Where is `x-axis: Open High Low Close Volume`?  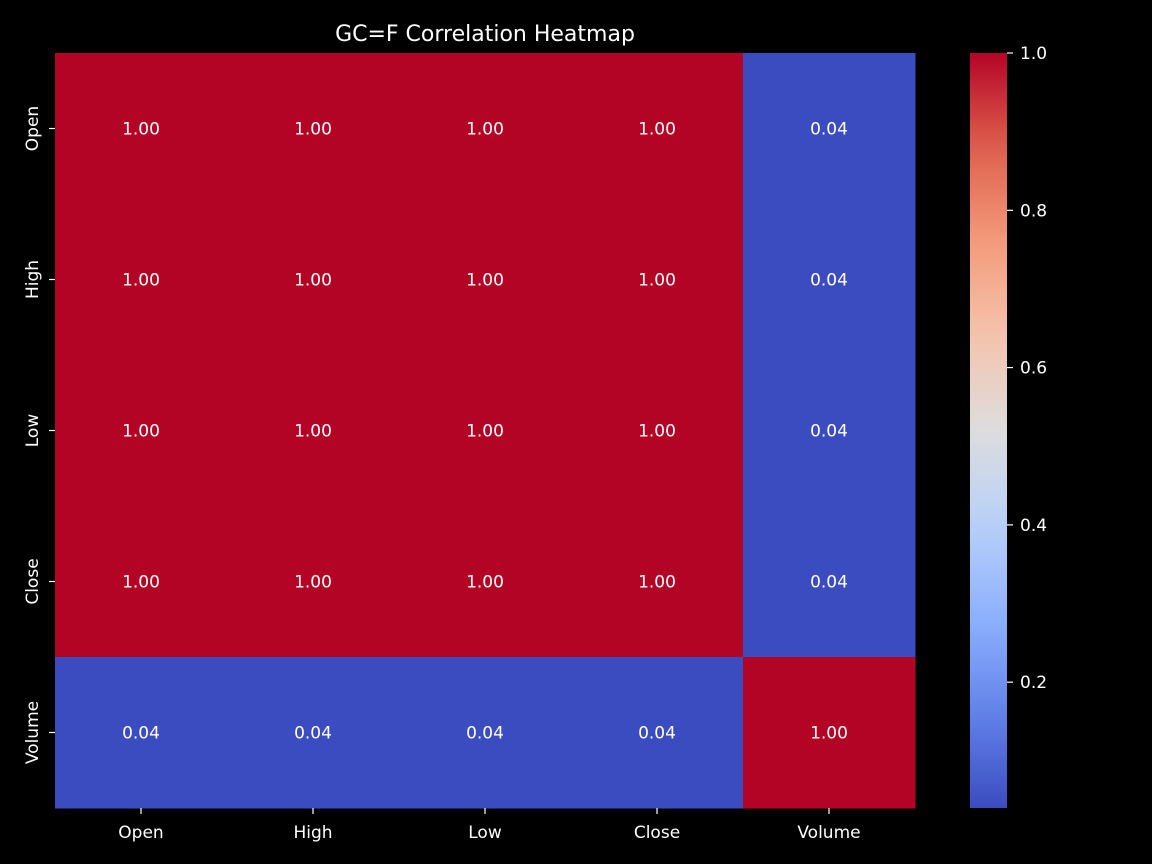 x-axis: Open High Low Close Volume is located at coordinates (489, 825).